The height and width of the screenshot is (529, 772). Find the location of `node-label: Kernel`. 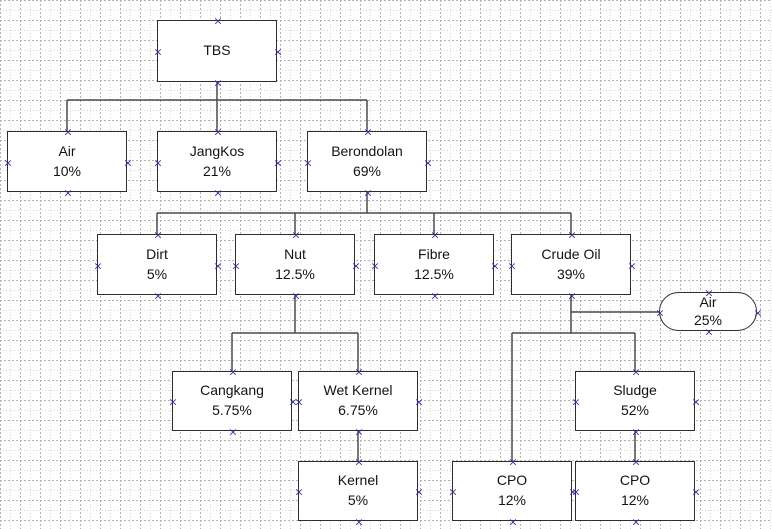

node-label: Kernel is located at coordinates (358, 480).